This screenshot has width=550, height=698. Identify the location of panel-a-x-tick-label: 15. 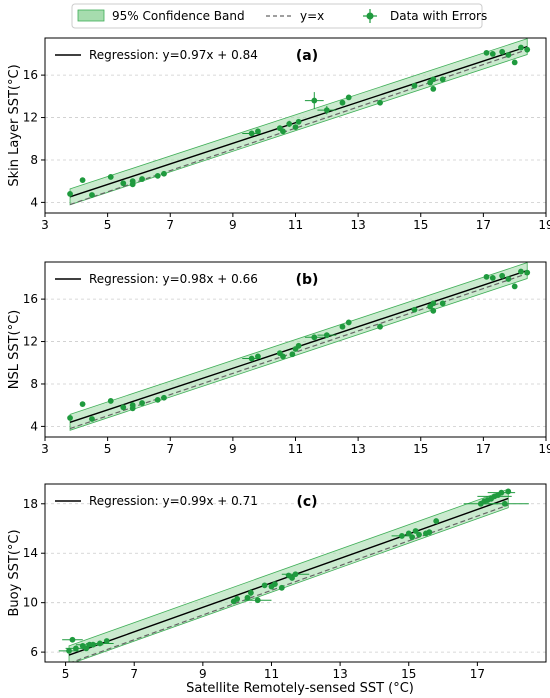
(420, 225).